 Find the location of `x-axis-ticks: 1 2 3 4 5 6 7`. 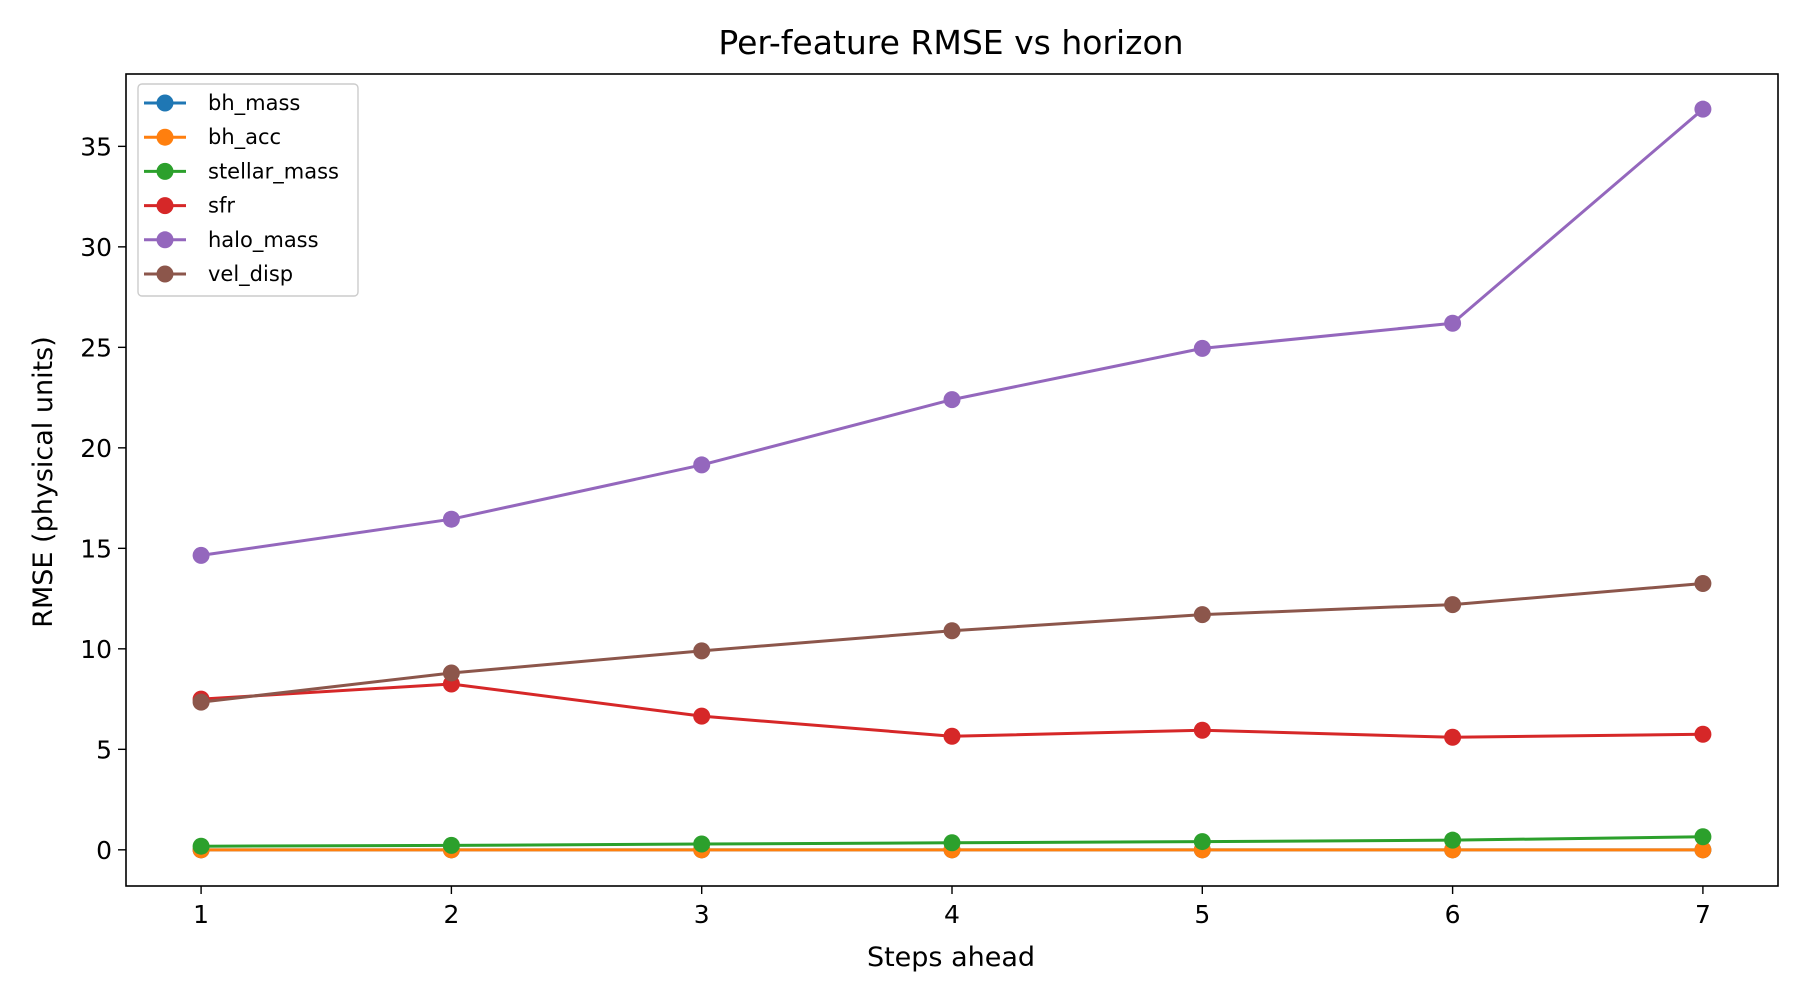

x-axis-ticks: 1 2 3 4 5 6 7 is located at coordinates (952, 907).